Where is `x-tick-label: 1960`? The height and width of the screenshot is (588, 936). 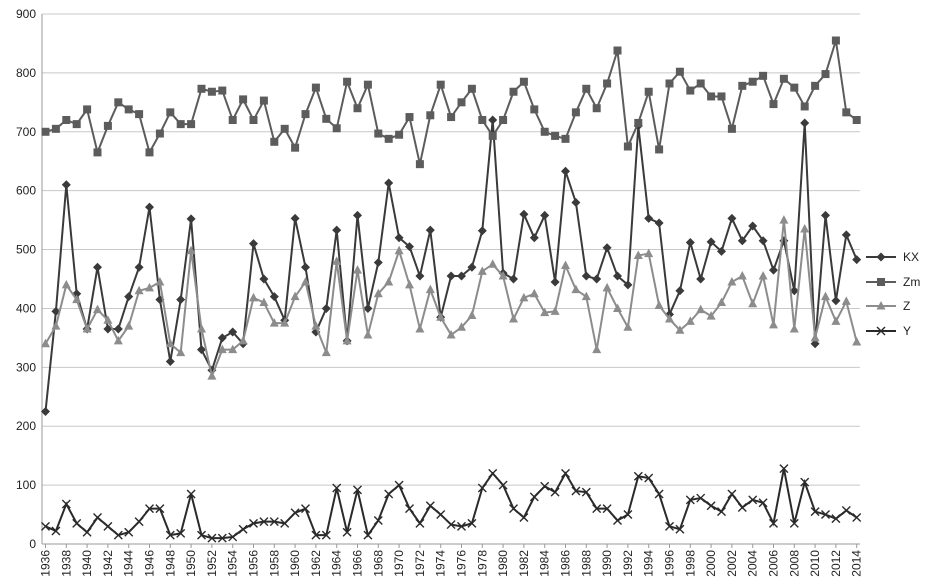
x-tick-label: 1960 is located at coordinates (295, 563).